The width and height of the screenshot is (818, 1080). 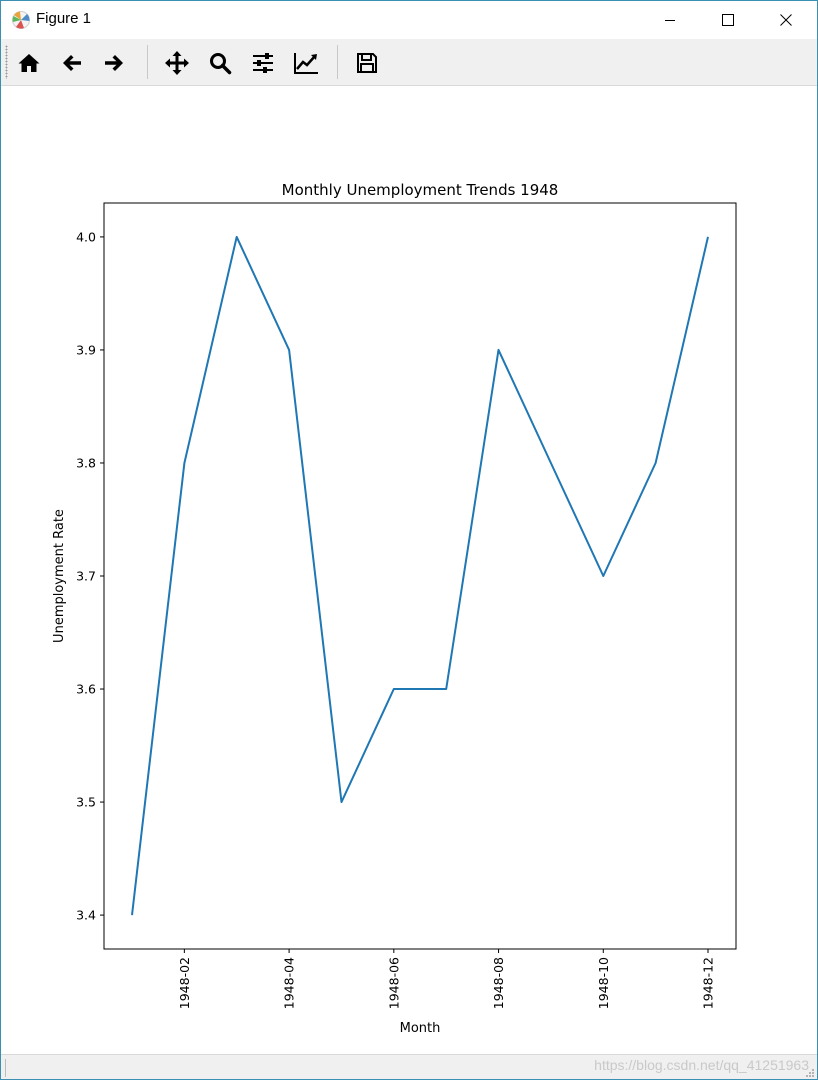 I want to click on x-tick-label: 1948-12, so click(x=708, y=983).